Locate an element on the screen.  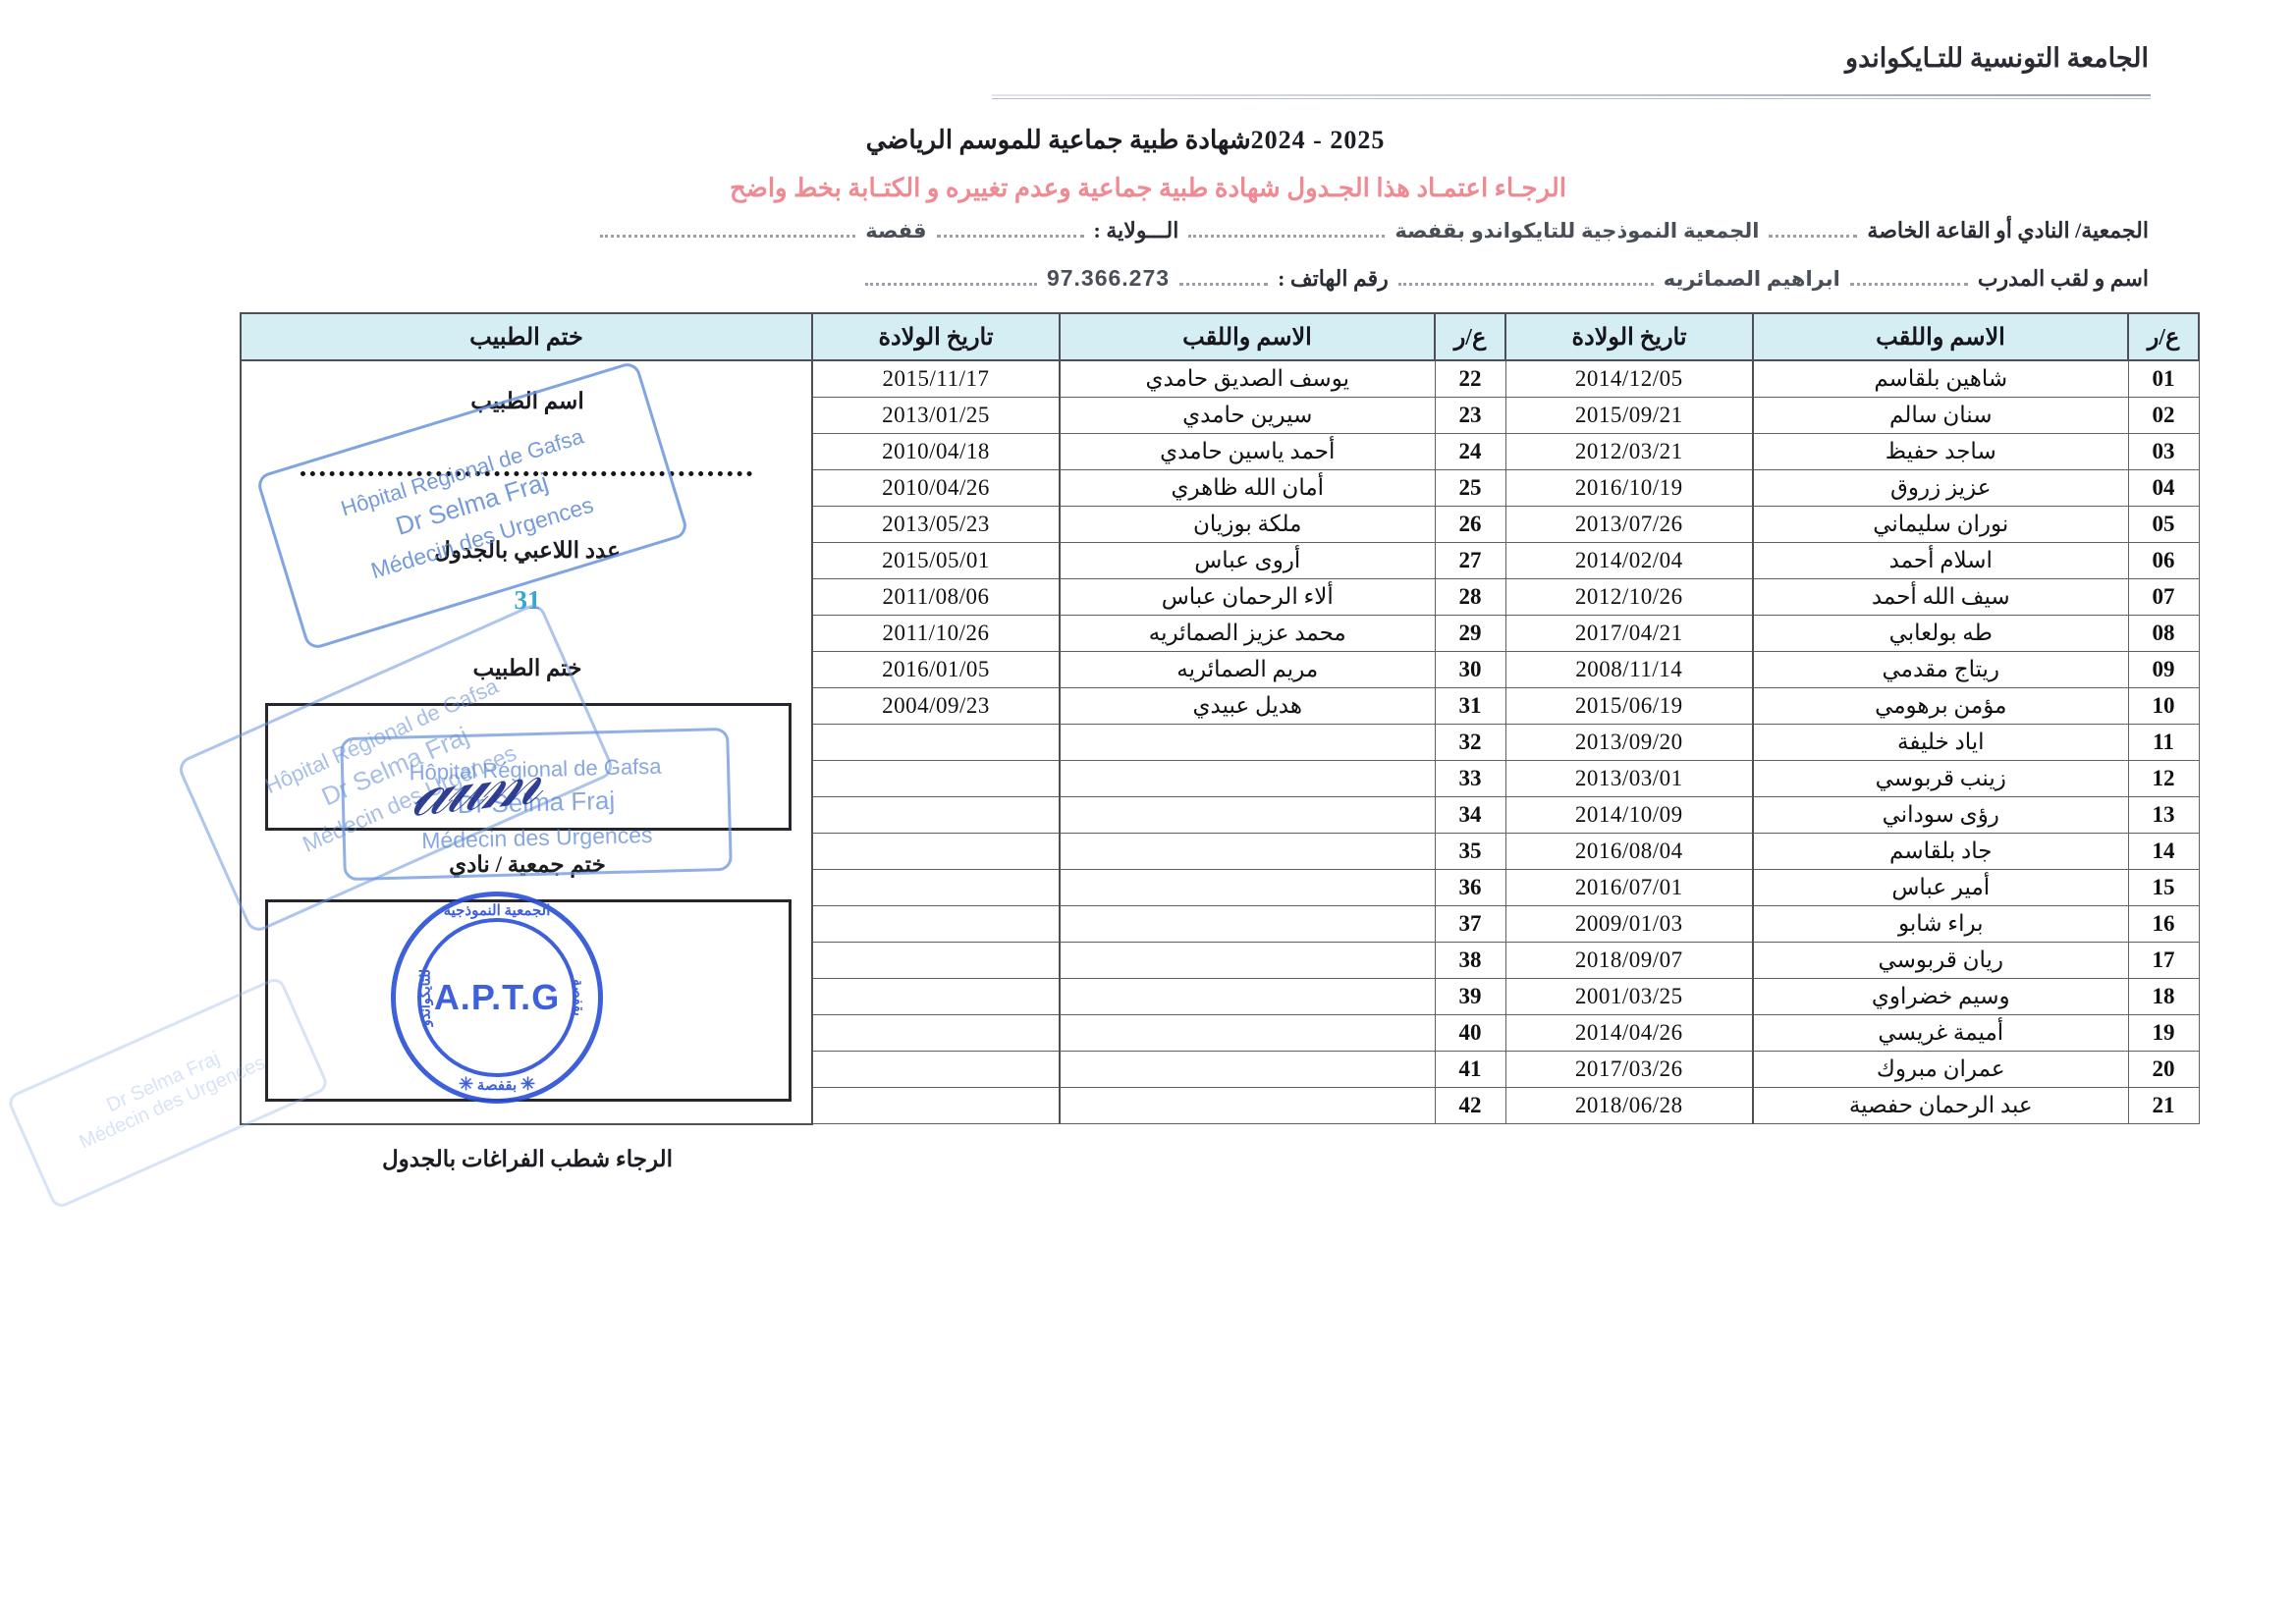
cell-num-right: 07 is located at coordinates (2163, 597).